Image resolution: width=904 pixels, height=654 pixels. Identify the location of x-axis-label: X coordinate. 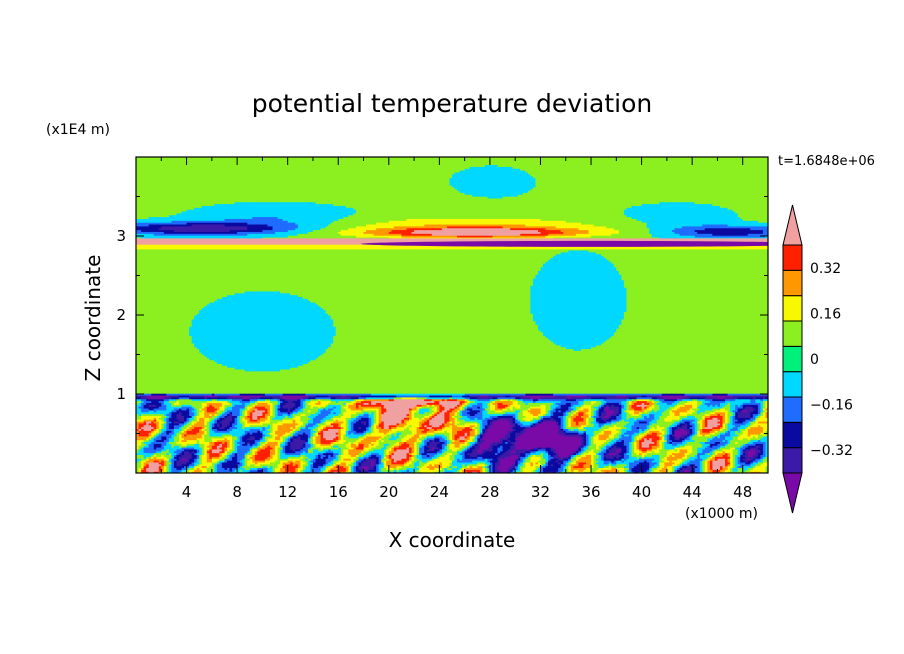
(452, 540).